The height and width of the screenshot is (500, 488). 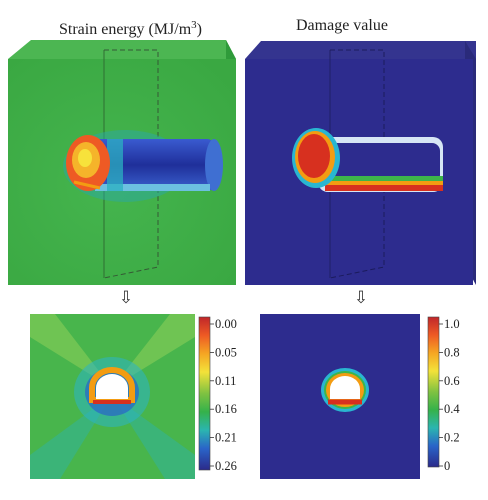 I want to click on strain-colorbar-ticks: 0.00 0.05 0.11 0.16 0.21 0.26, so click(x=223, y=395).